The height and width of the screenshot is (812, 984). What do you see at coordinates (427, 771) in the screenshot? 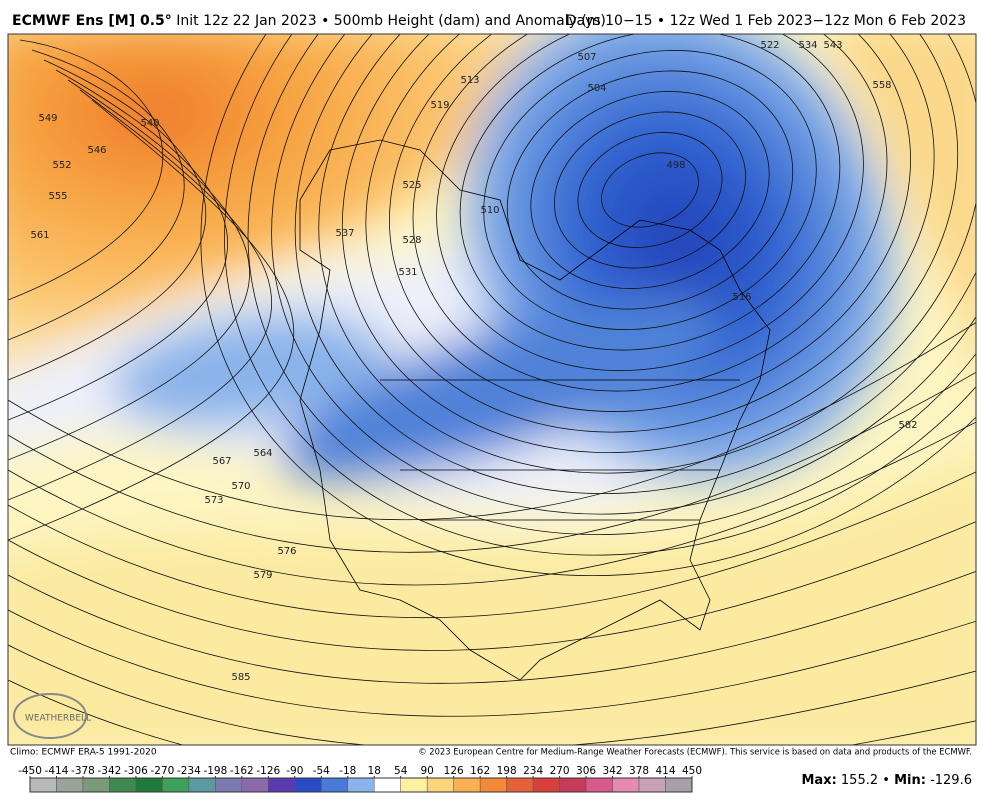
I see `colorbar-tick-label: 90` at bounding box center [427, 771].